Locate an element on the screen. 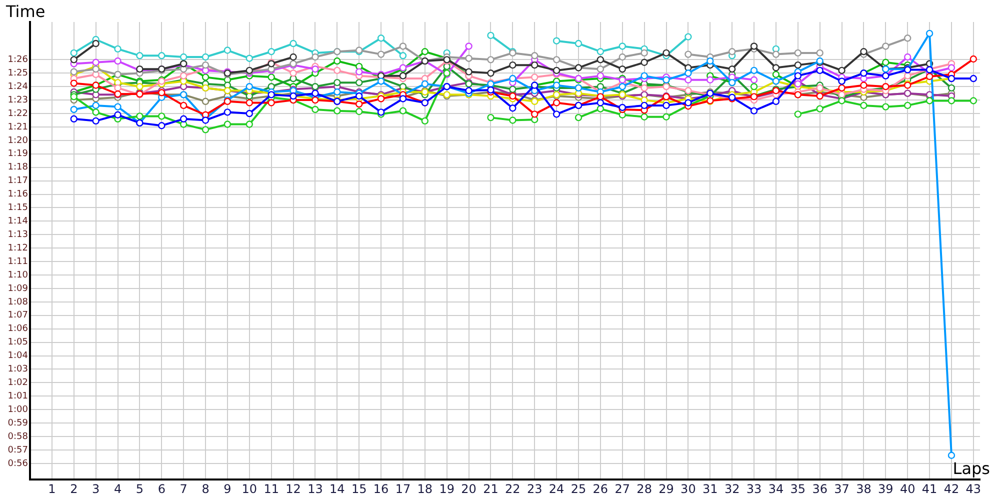  y-tick-label: 1:22 is located at coordinates (18, 113).